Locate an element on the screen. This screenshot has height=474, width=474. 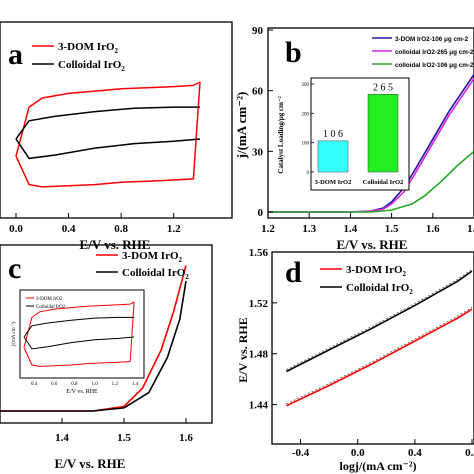
panel-c-series-1-line is located at coordinates (93, 346).